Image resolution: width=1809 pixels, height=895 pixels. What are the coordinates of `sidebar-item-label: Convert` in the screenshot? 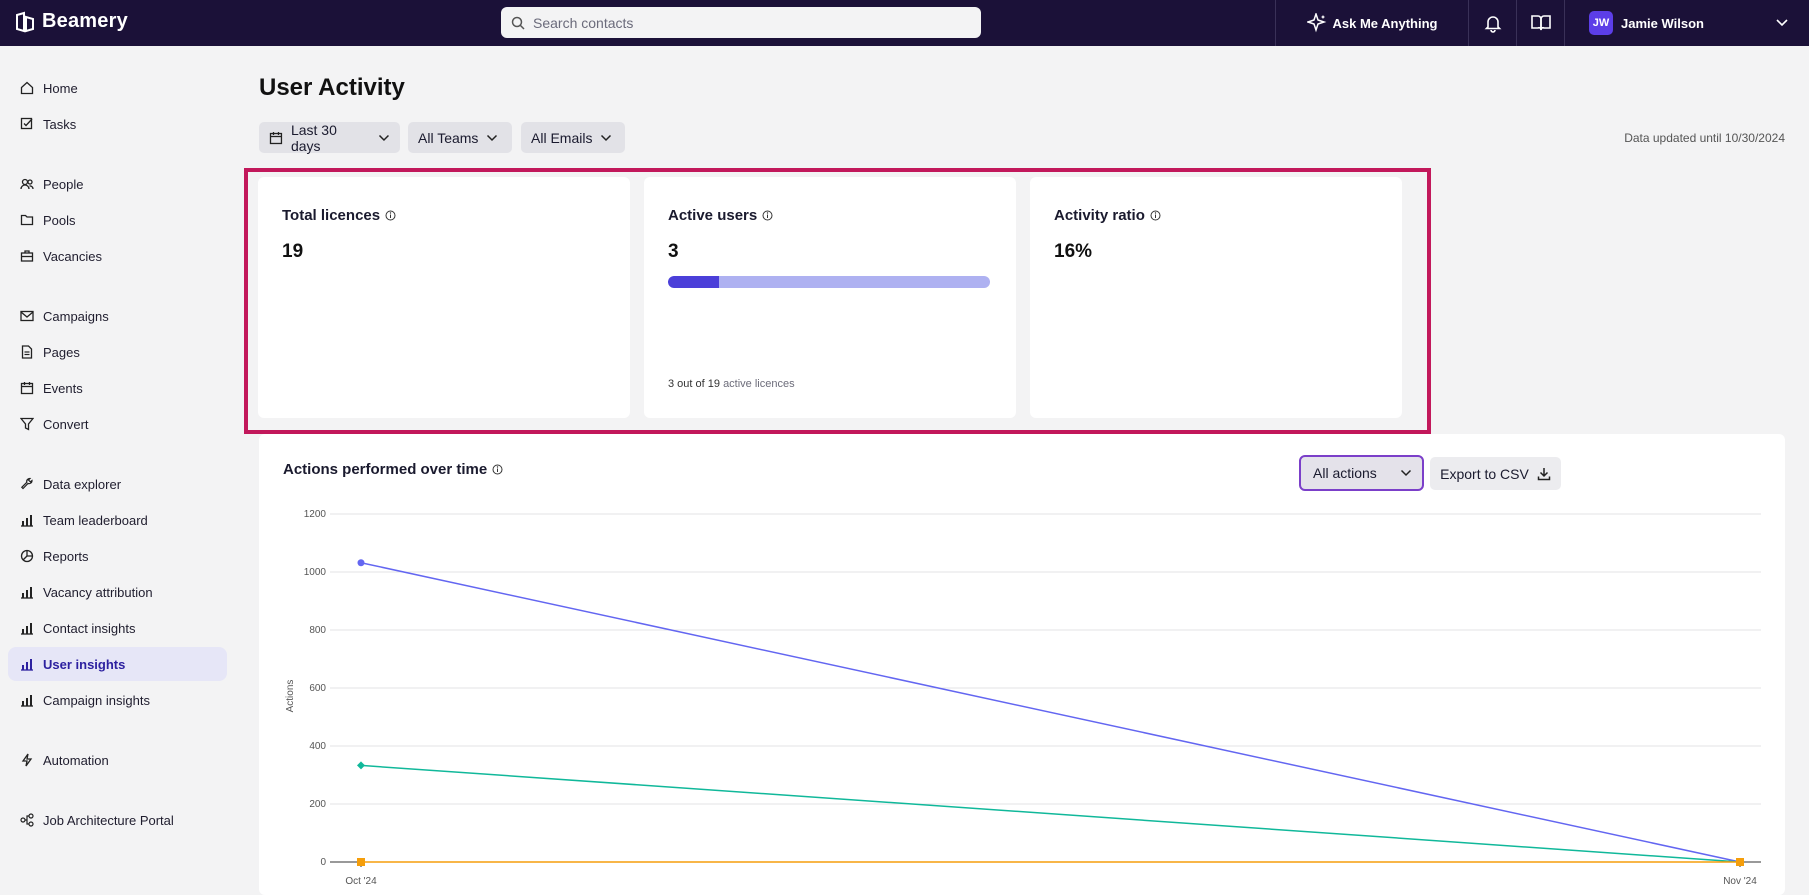 It's located at (66, 424).